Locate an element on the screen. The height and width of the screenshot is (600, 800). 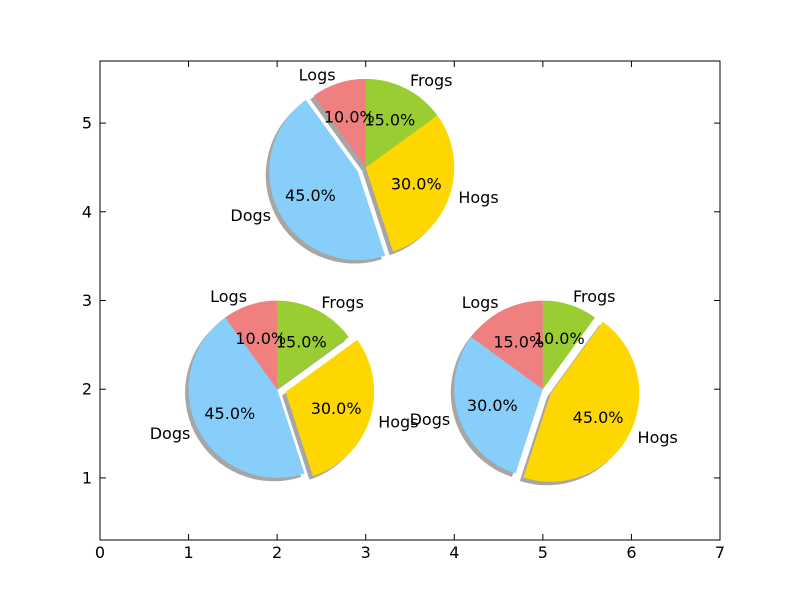
y-tick-label: 3 is located at coordinates (87, 300).